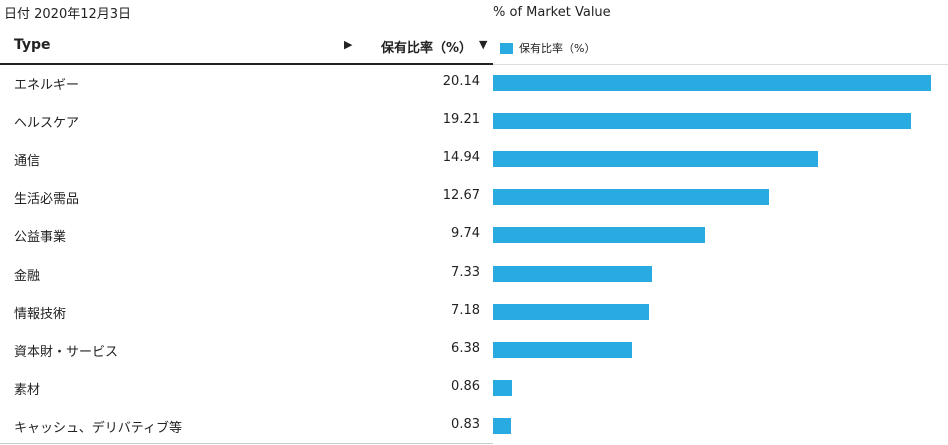 This screenshot has width=948, height=445. Describe the element at coordinates (27, 162) in the screenshot. I see `category-label: 通信` at that location.